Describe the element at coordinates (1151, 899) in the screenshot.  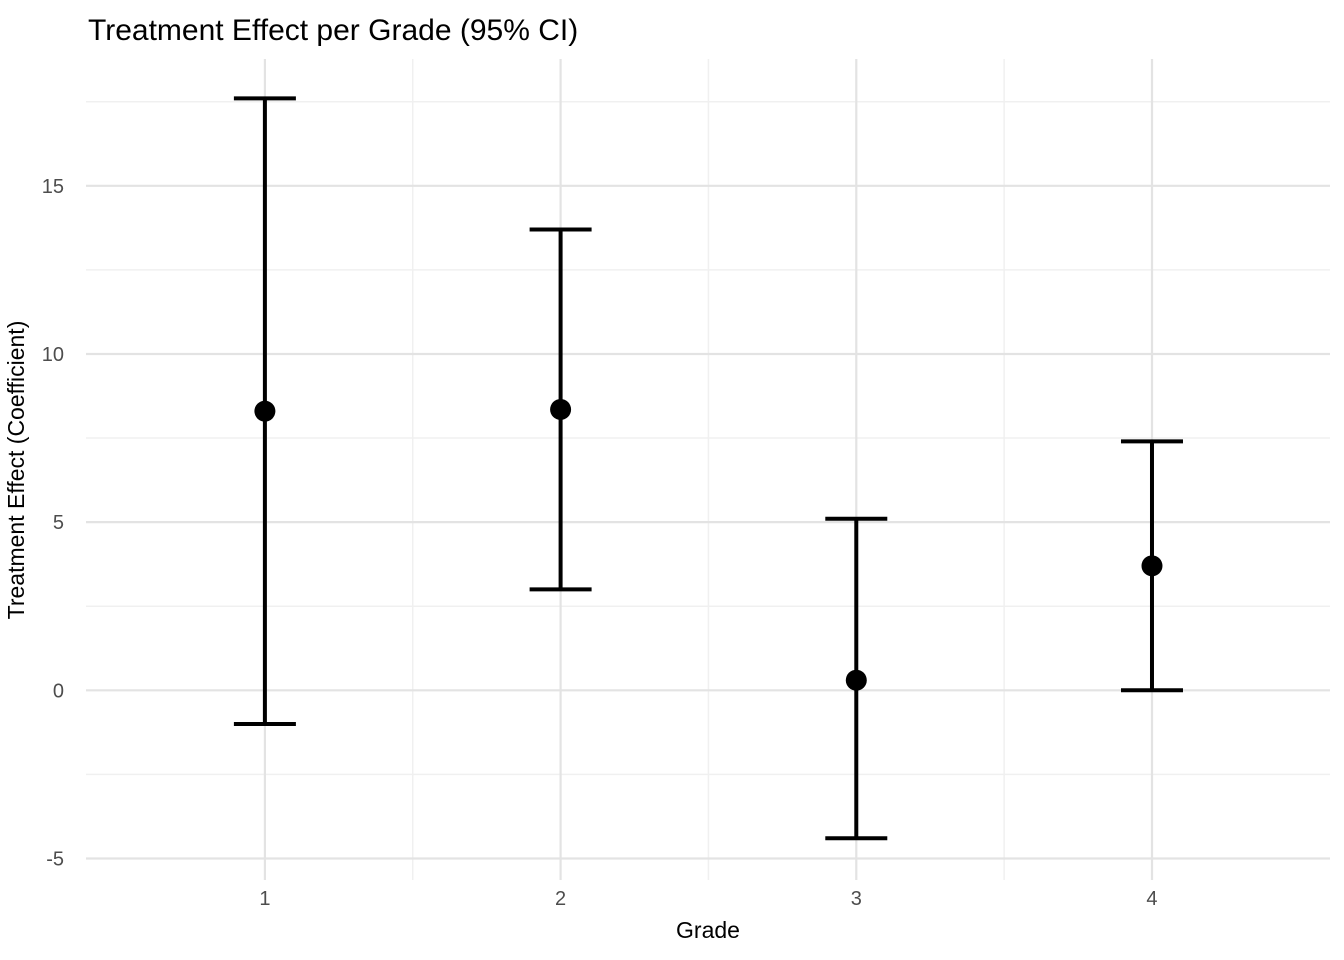
I see `x-tick-label: 4` at that location.